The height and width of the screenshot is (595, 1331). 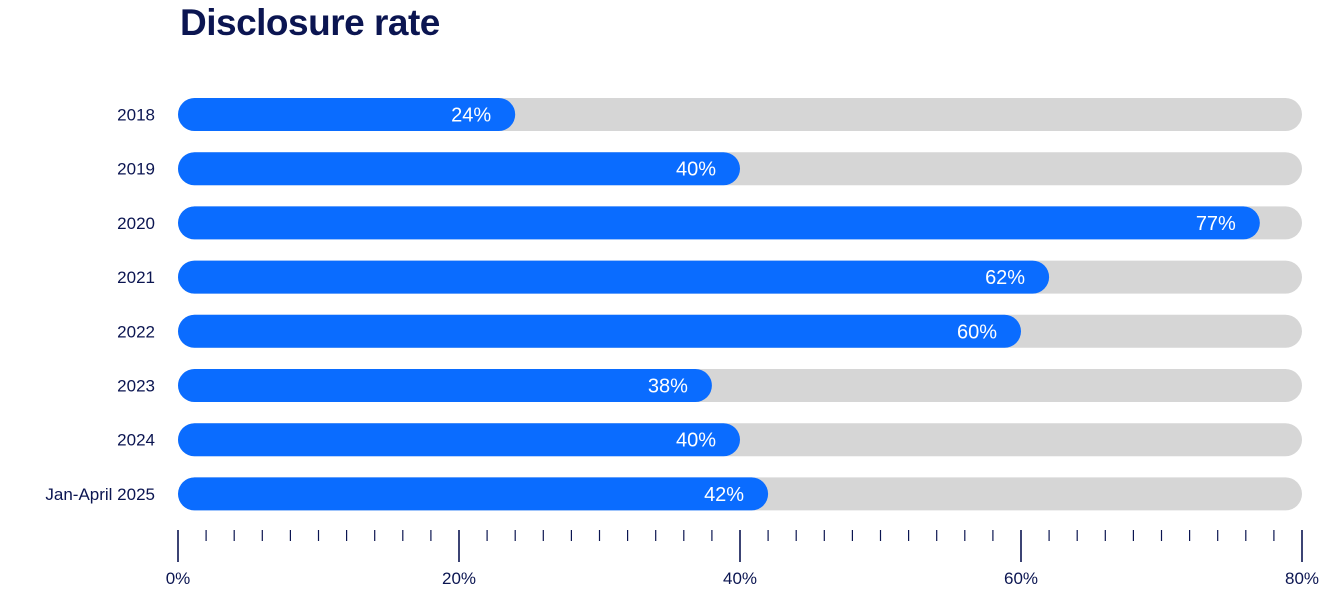 What do you see at coordinates (347, 114) in the screenshot?
I see `bar-2018` at bounding box center [347, 114].